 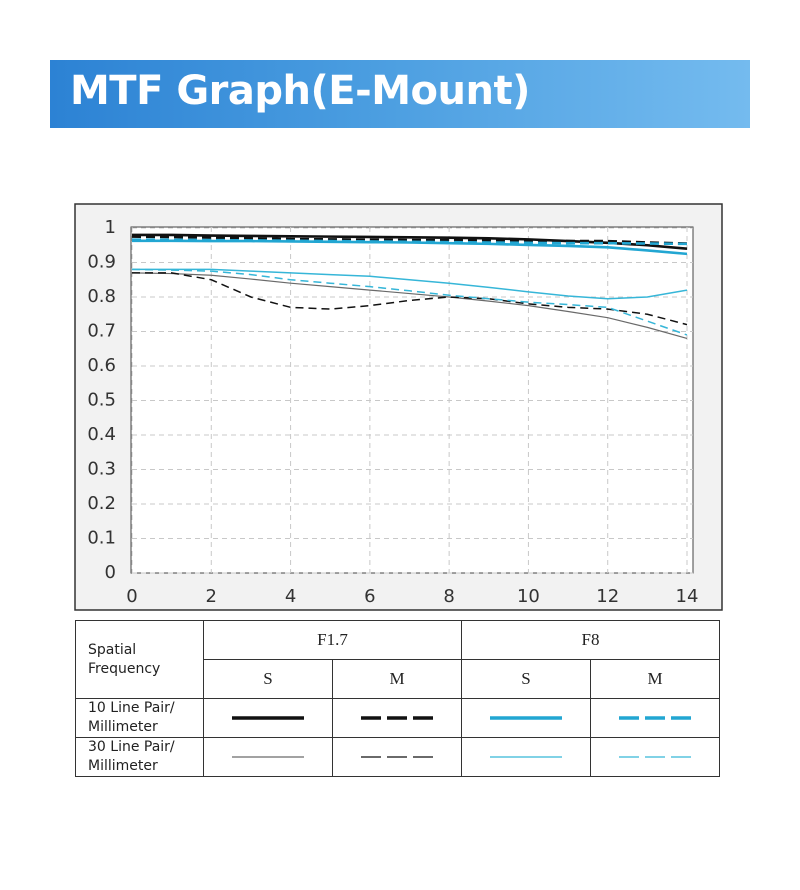 What do you see at coordinates (101, 538) in the screenshot?
I see `y-tick-label: 0.1` at bounding box center [101, 538].